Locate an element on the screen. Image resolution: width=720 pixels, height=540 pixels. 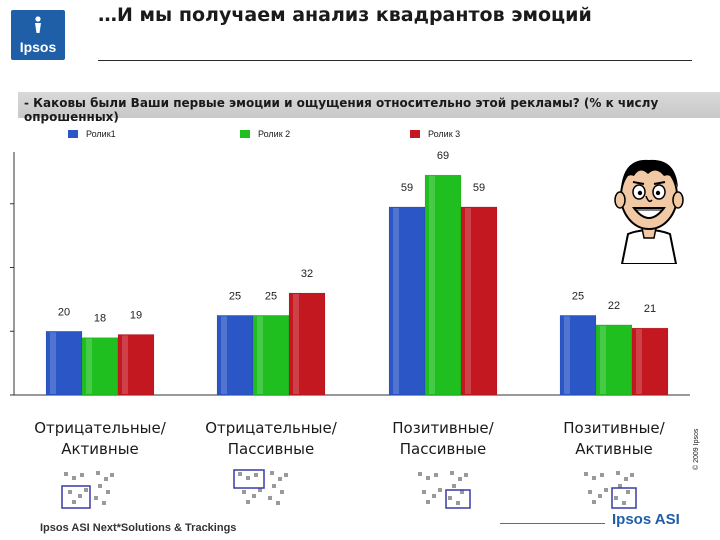
data-label: 32 is located at coordinates (307, 274).